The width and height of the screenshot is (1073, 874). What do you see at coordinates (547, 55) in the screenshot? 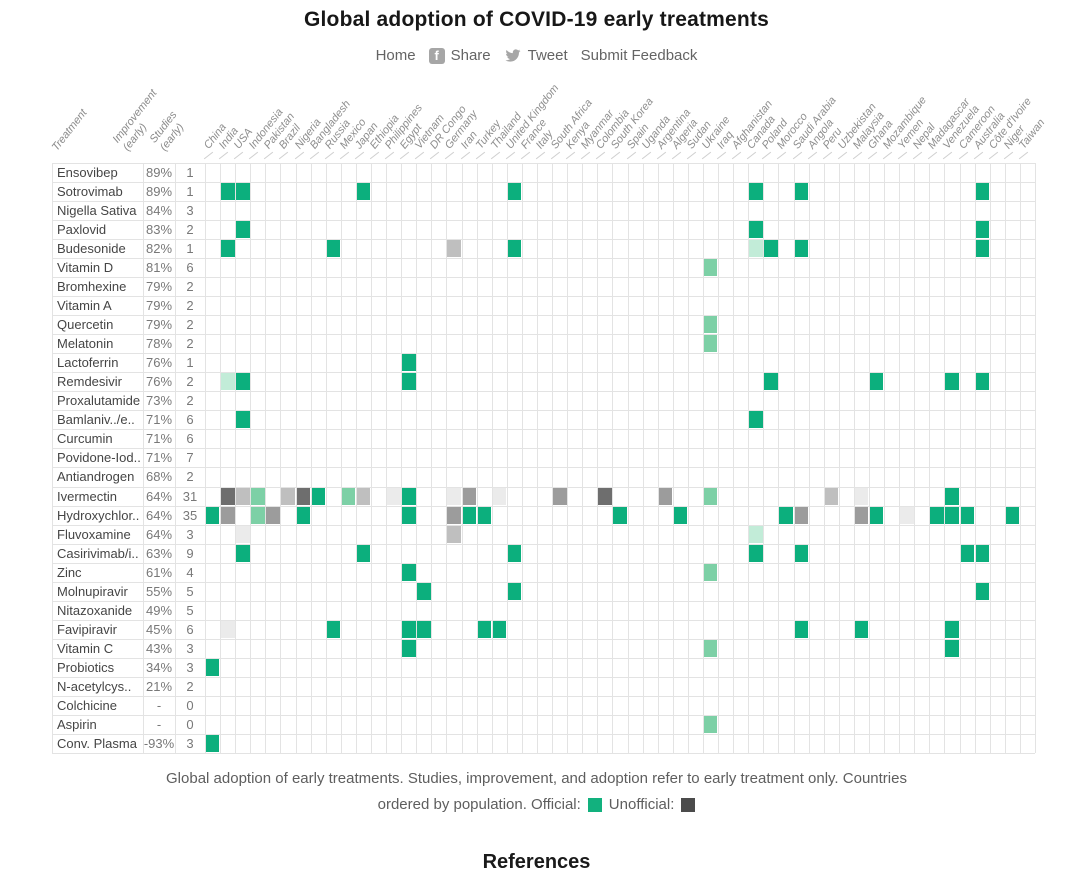
I see `nav-tweet-link: Tweet` at bounding box center [547, 55].